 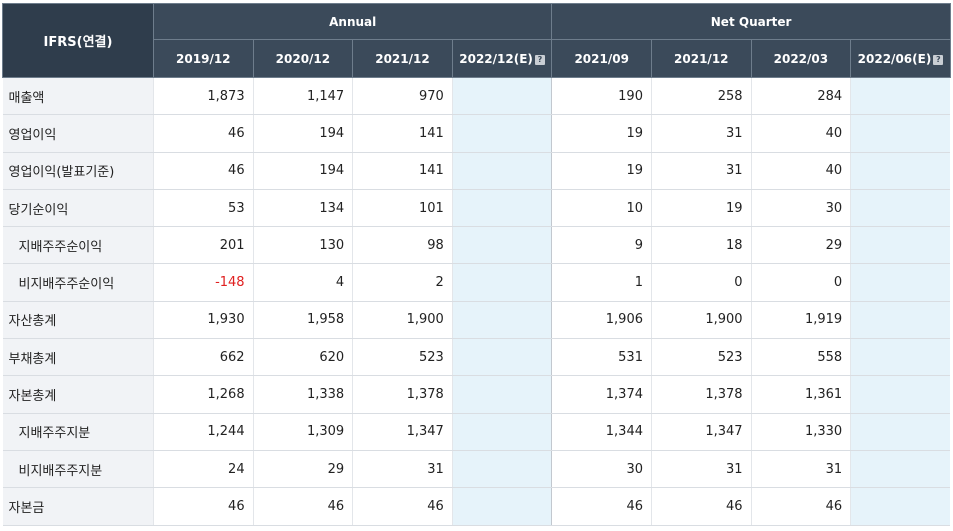 I want to click on table-cell-annual: 1,147, so click(x=302, y=96).